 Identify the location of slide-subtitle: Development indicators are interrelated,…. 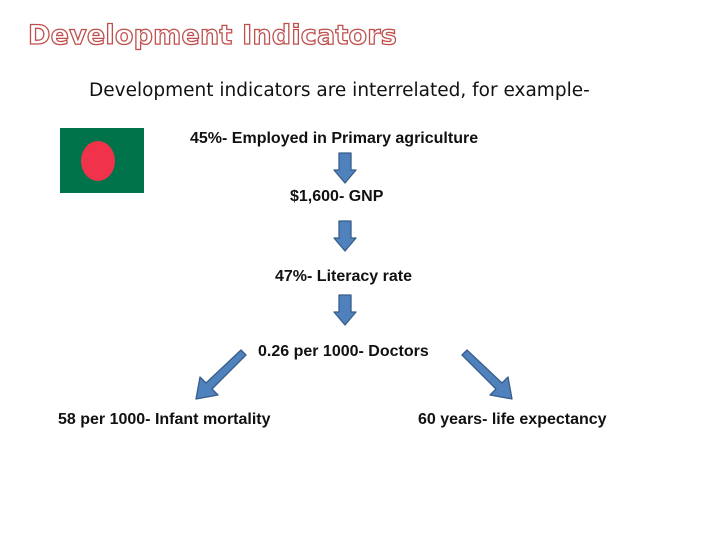
(339, 90).